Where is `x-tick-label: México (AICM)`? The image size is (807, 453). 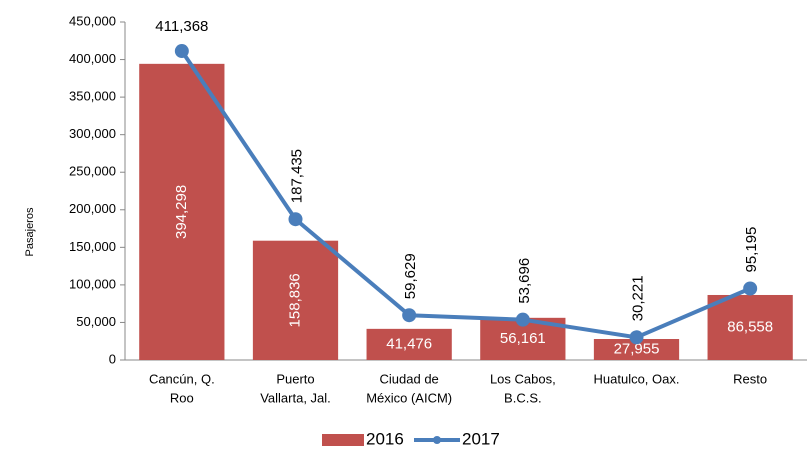
x-tick-label: México (AICM) is located at coordinates (409, 397).